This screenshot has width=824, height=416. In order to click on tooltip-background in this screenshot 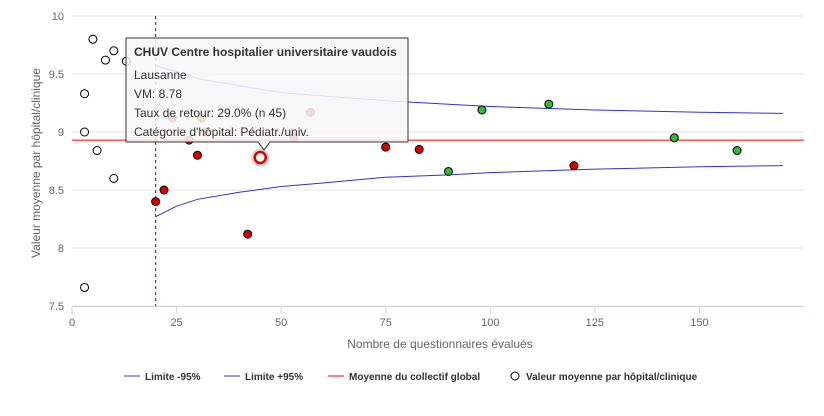, I will do `click(267, 94)`.